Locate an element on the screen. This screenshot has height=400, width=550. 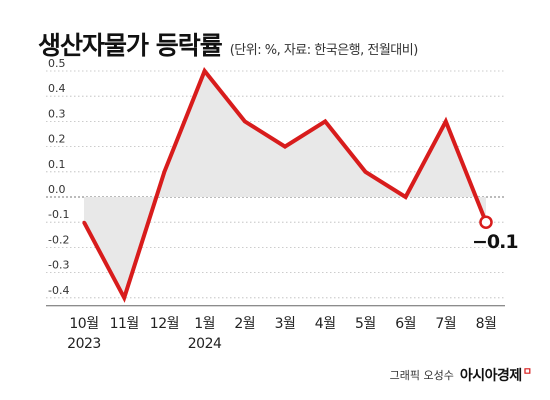
year-label: 2024 is located at coordinates (205, 344).